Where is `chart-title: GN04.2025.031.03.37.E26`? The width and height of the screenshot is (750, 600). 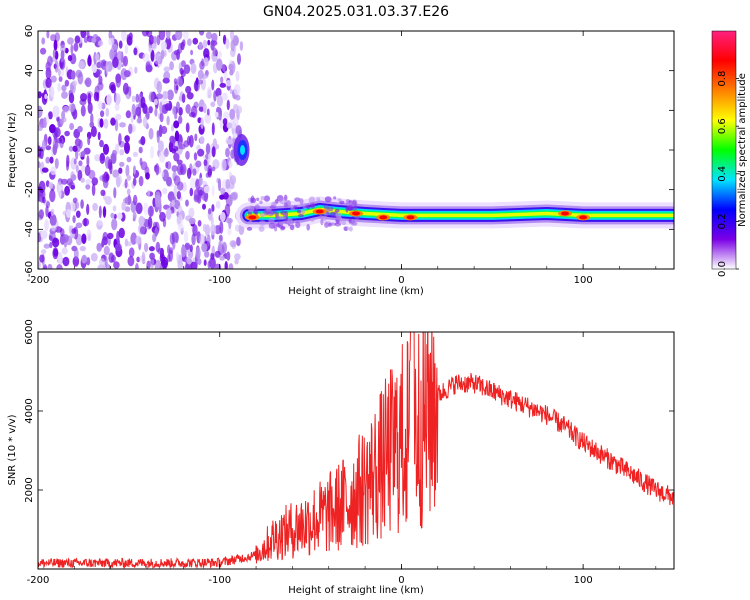 chart-title: GN04.2025.031.03.37.E26 is located at coordinates (356, 12).